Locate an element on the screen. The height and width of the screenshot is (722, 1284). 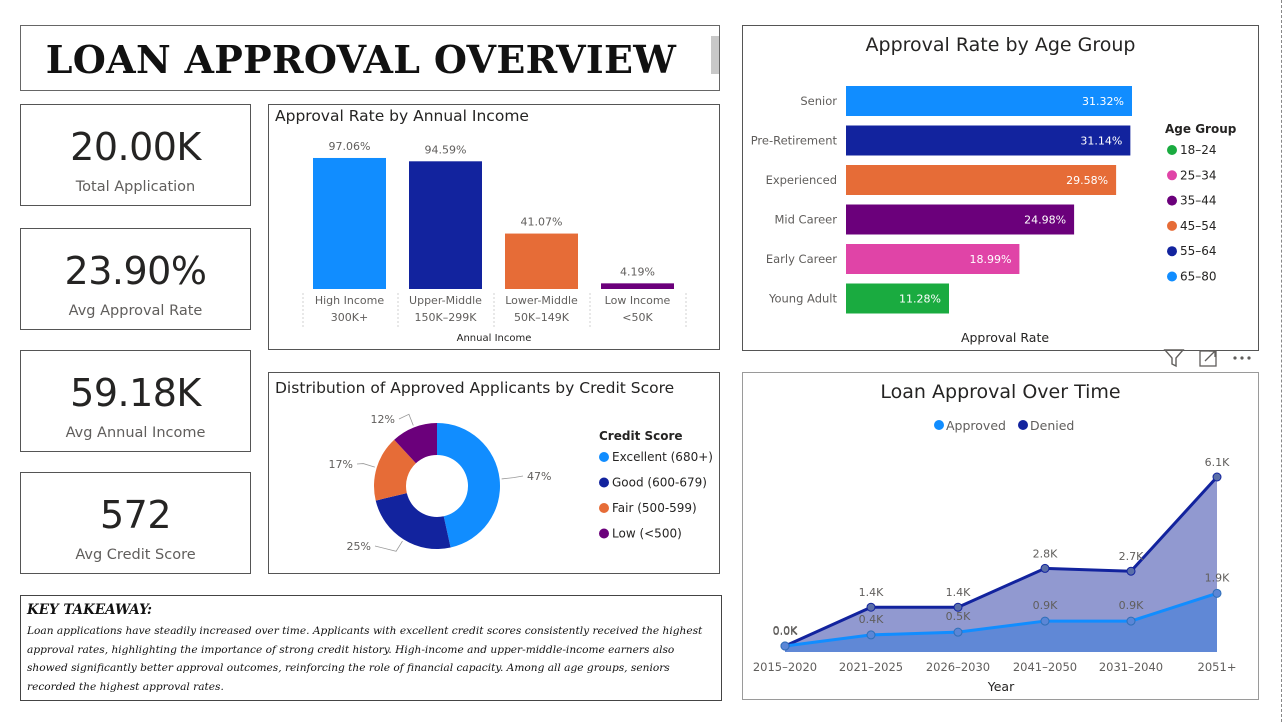
income-tick-label: Low Income is located at coordinates (638, 300).